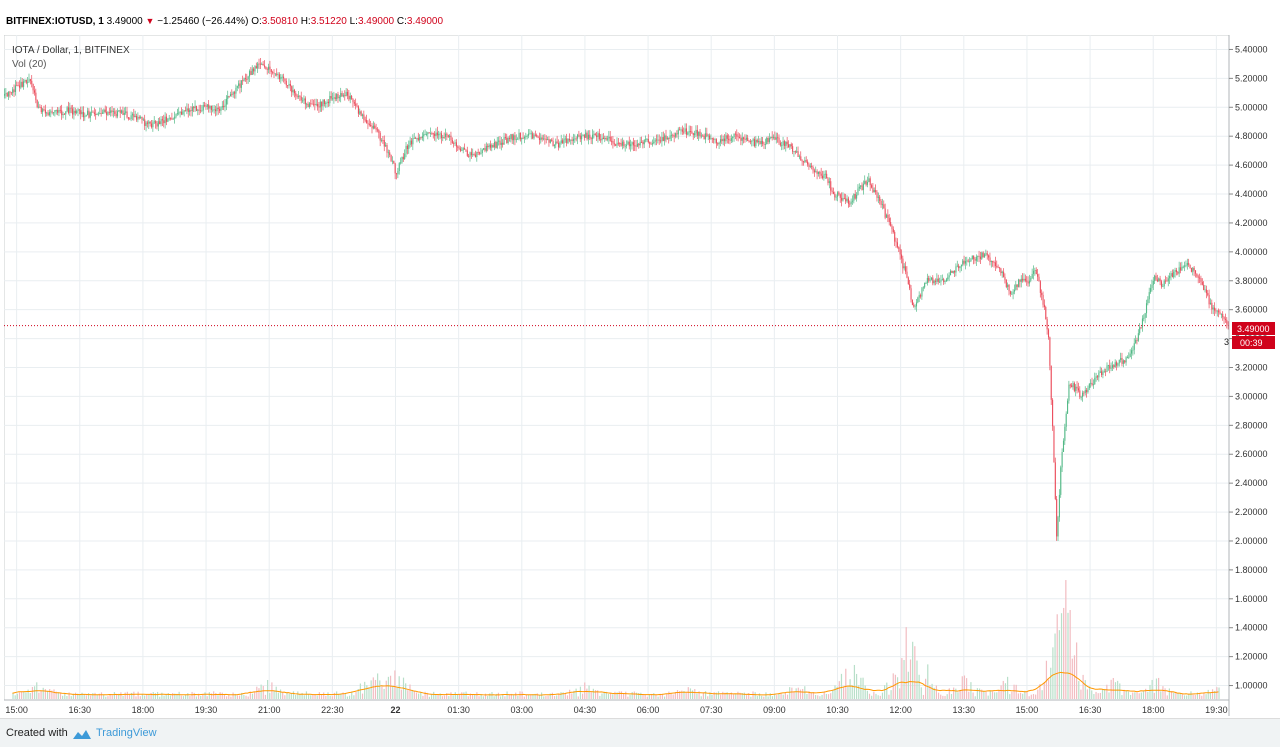 This screenshot has height=747, width=1280. What do you see at coordinates (55, 21) in the screenshot?
I see `symbol-label: BITFINEX:IOTUSD, 1` at bounding box center [55, 21].